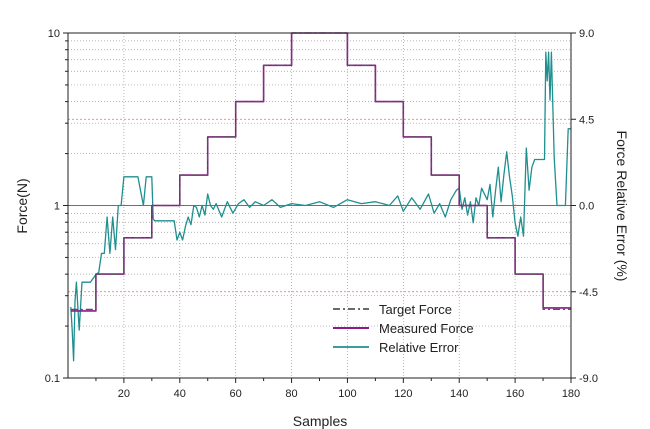  Describe the element at coordinates (426, 328) in the screenshot. I see `legend-label: Measured Force` at that location.